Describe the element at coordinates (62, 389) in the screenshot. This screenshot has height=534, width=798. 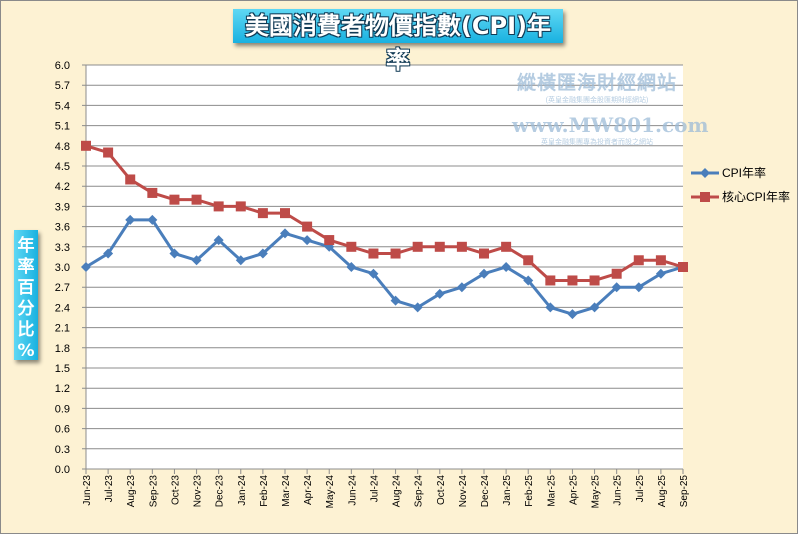
I see `y-tick-label: 1.2` at that location.